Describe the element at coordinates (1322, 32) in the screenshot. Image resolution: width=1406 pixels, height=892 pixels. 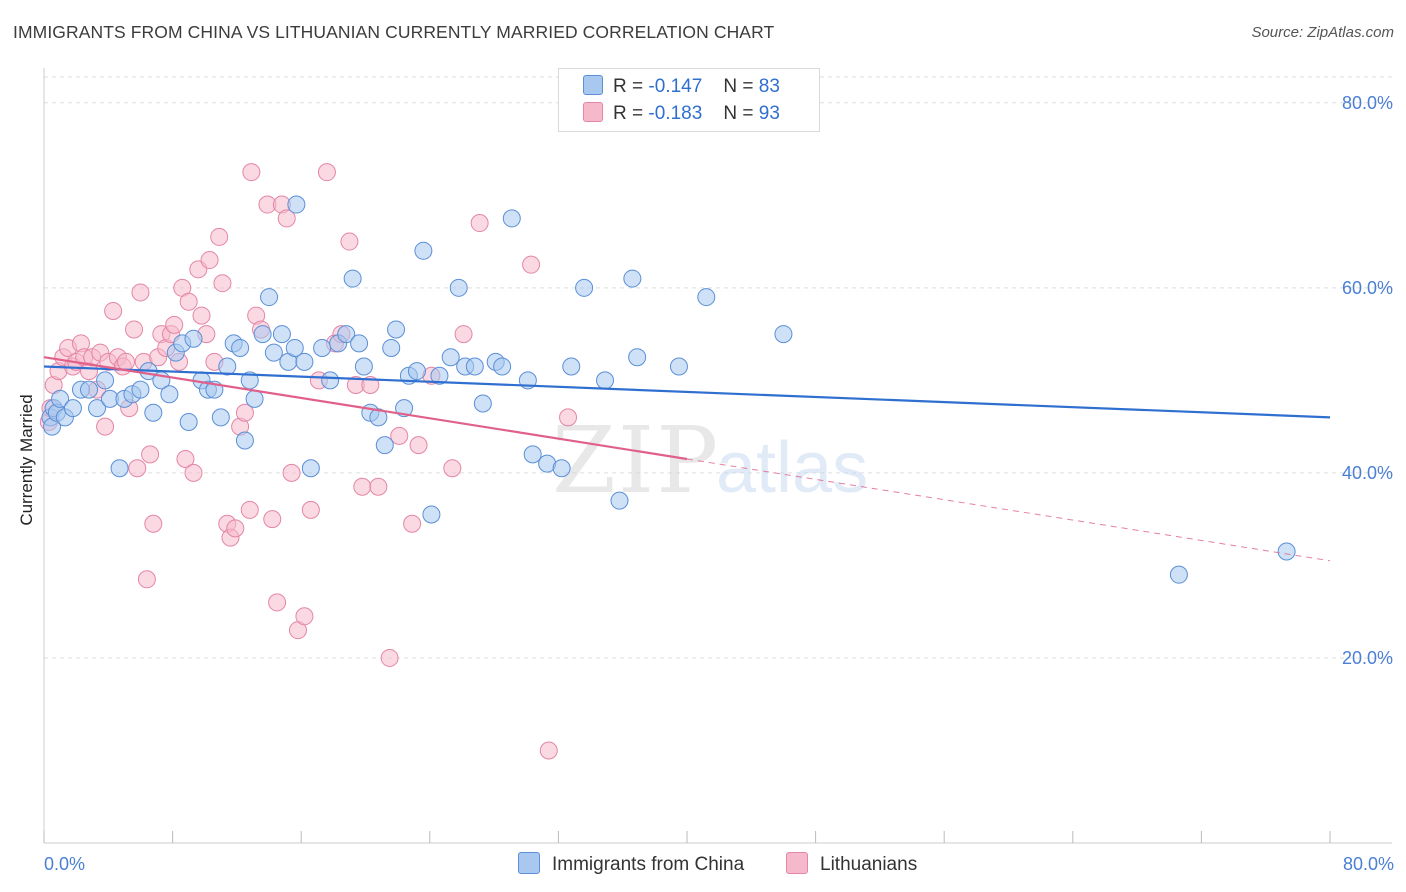
I see `source-label: Source: ZipAtlas.com` at that location.